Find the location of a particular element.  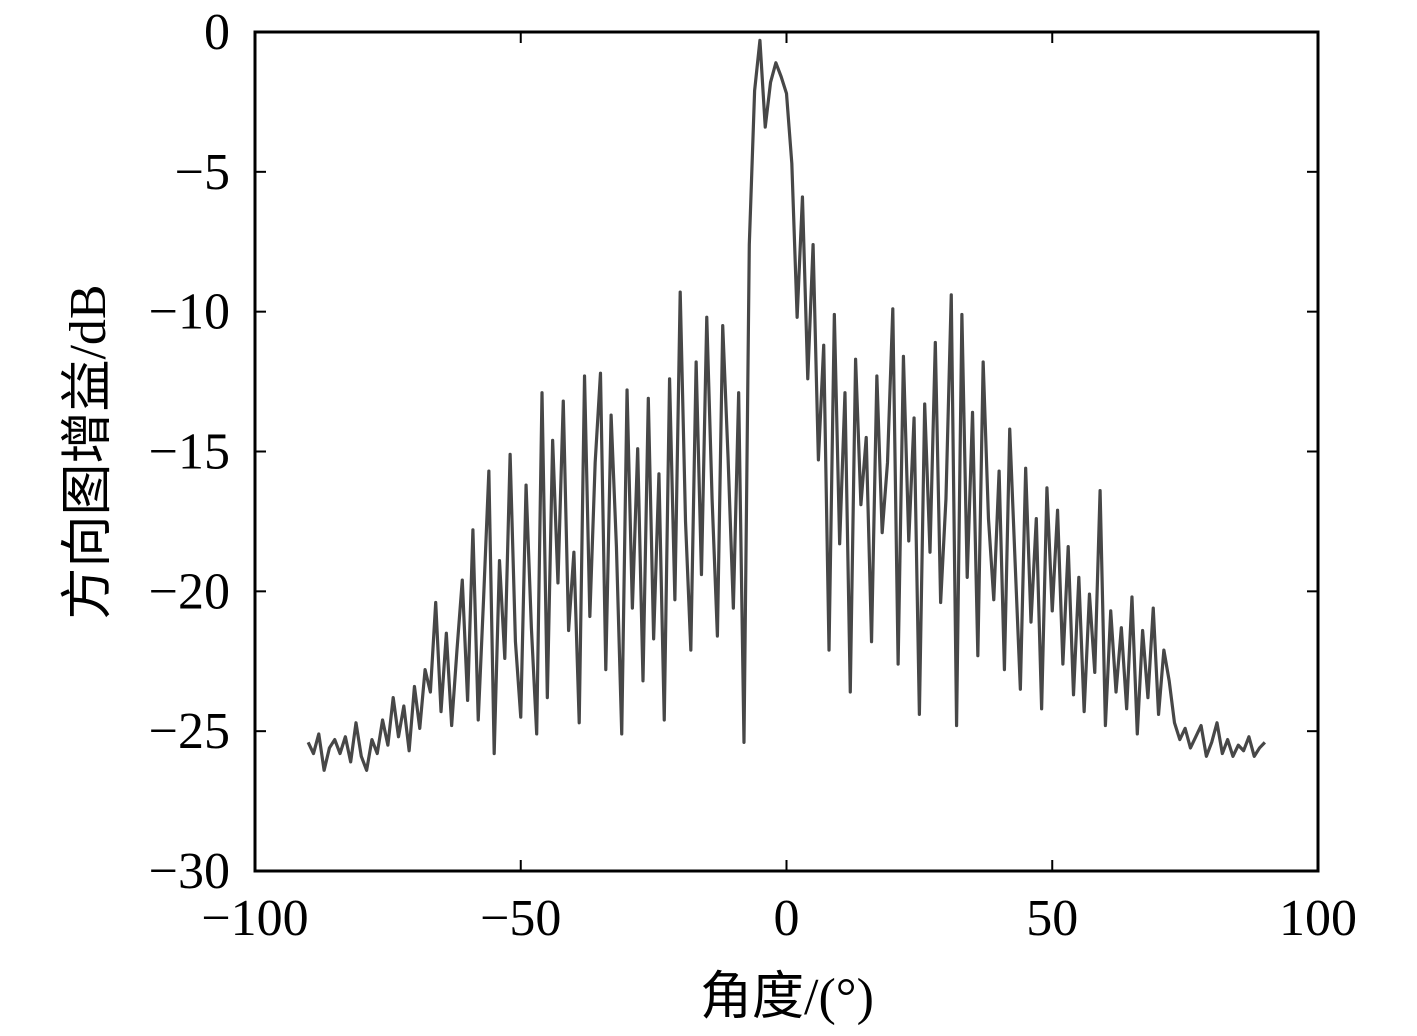

y-axis-label: 方向图增益/dB is located at coordinates (88, 451).